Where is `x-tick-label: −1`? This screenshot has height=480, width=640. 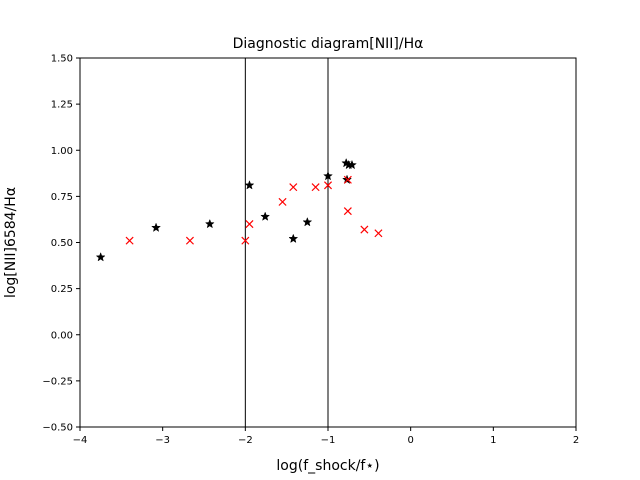
x-tick-label: −1 is located at coordinates (328, 440).